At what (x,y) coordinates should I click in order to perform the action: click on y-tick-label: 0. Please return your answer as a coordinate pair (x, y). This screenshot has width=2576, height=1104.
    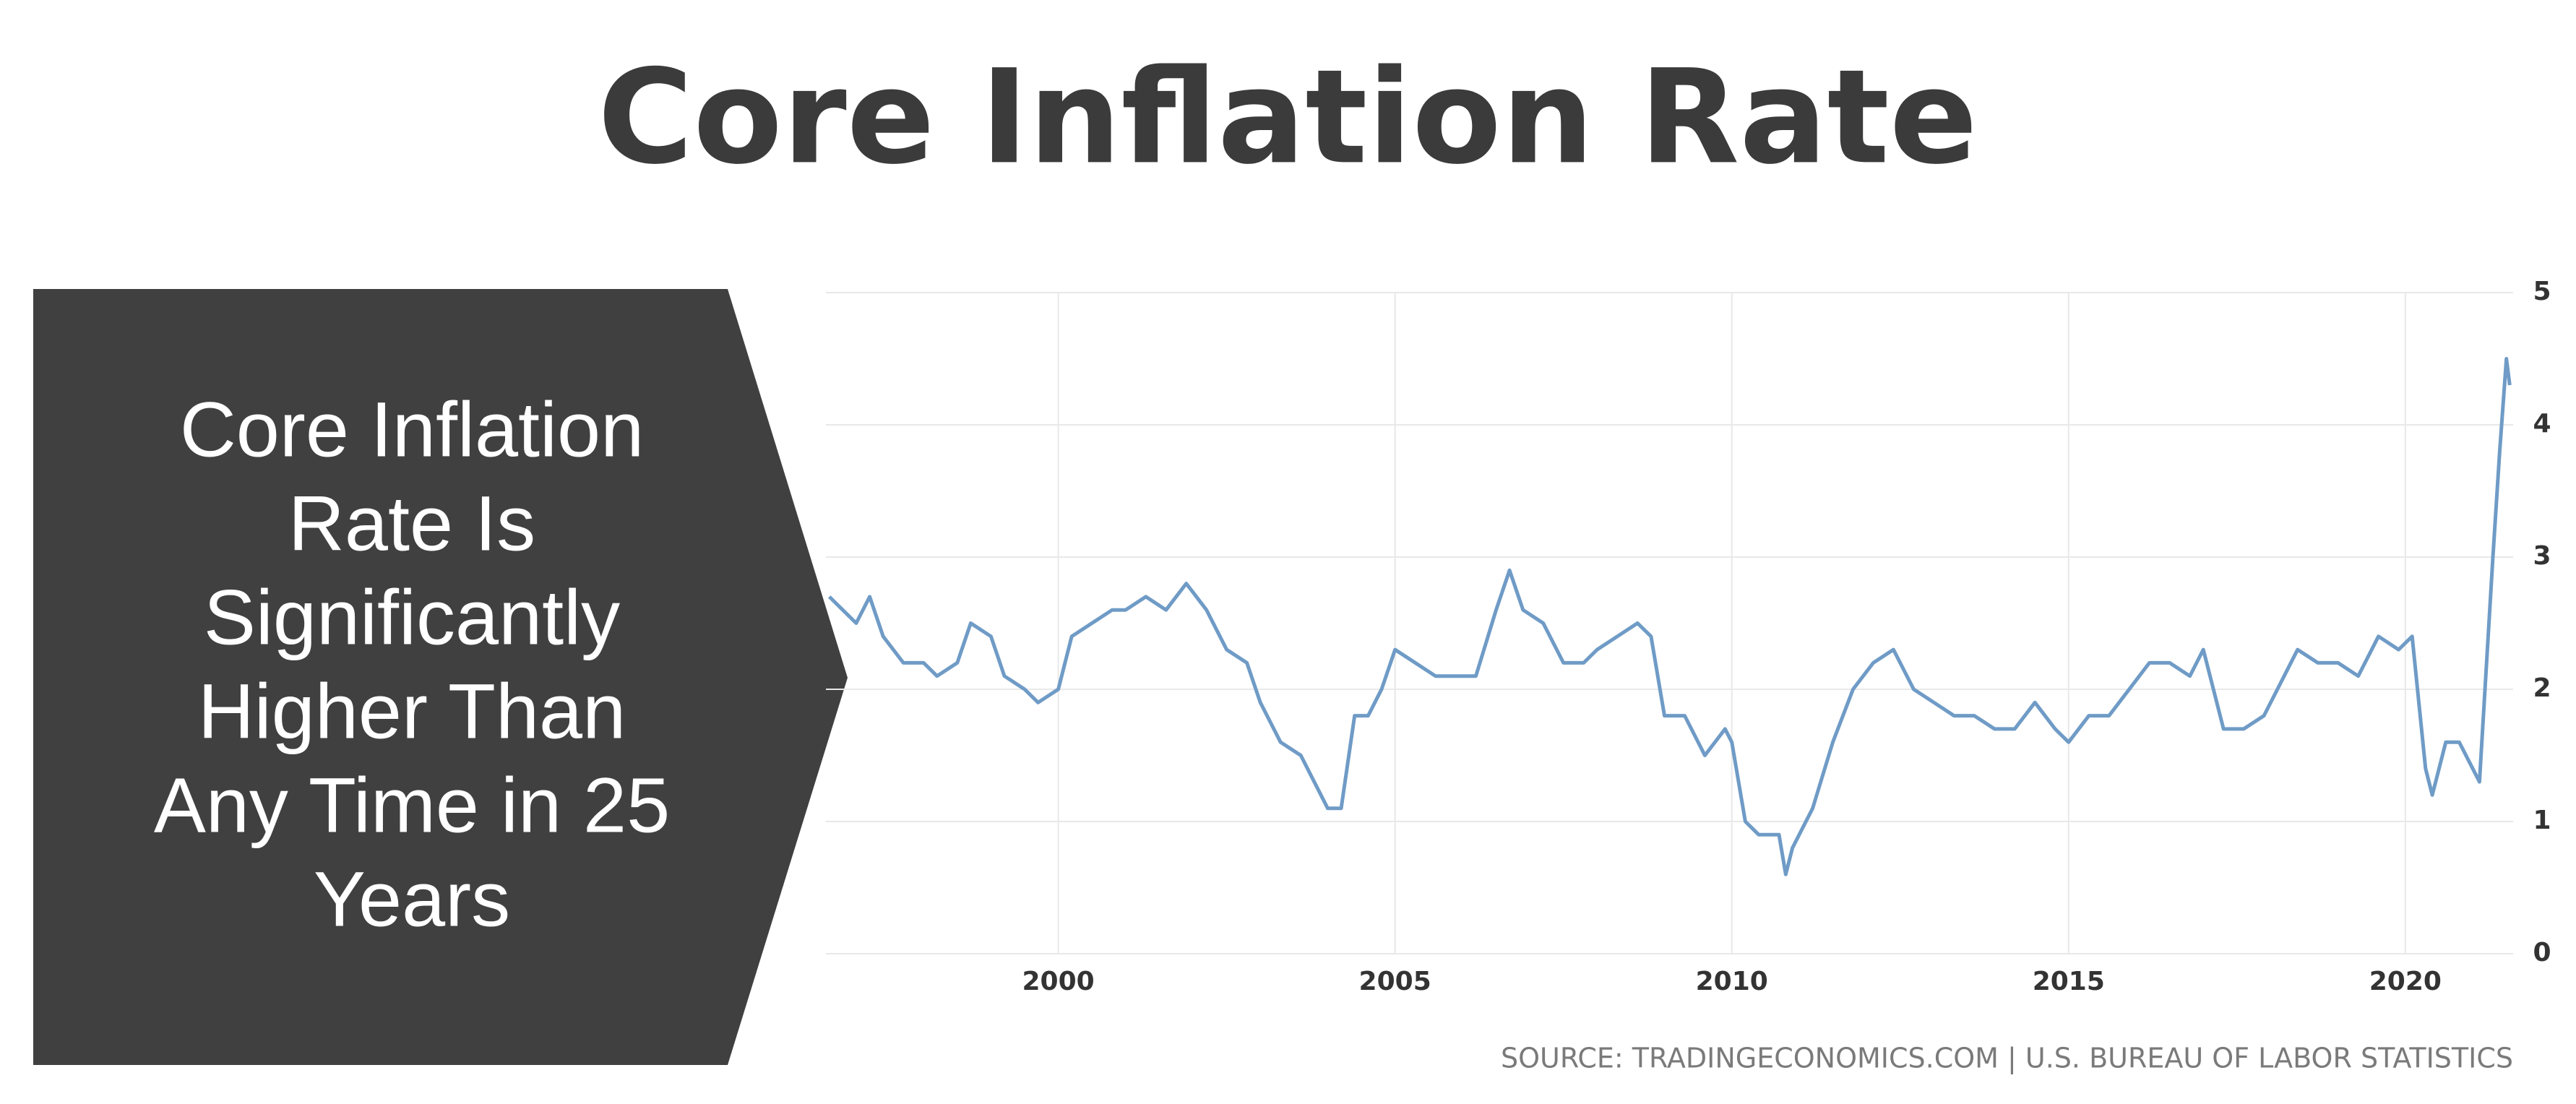
    Looking at the image, I should click on (2542, 952).